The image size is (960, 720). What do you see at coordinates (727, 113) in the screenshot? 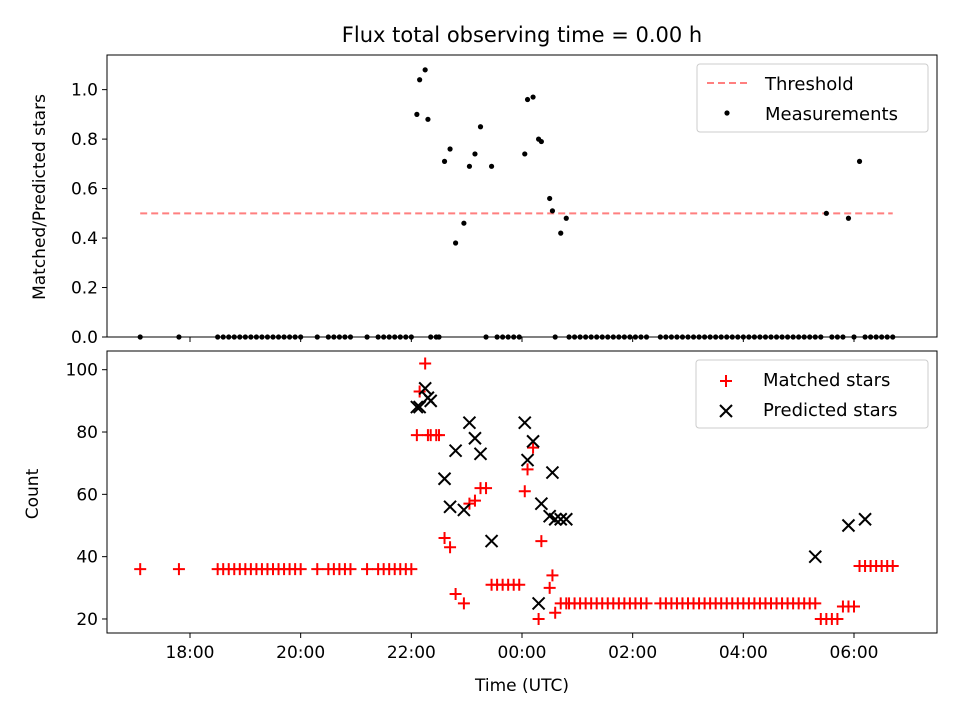
I see `legend-measurements-swatch` at bounding box center [727, 113].